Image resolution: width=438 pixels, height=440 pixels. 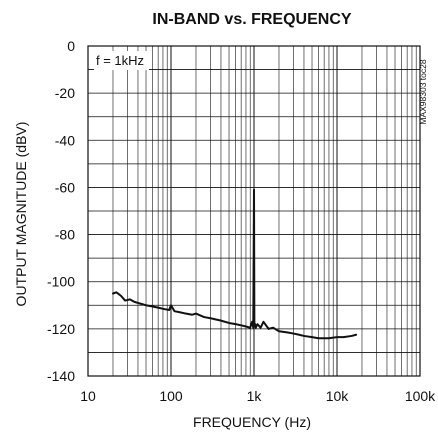 I want to click on x-tick-label: 10, so click(x=88, y=396).